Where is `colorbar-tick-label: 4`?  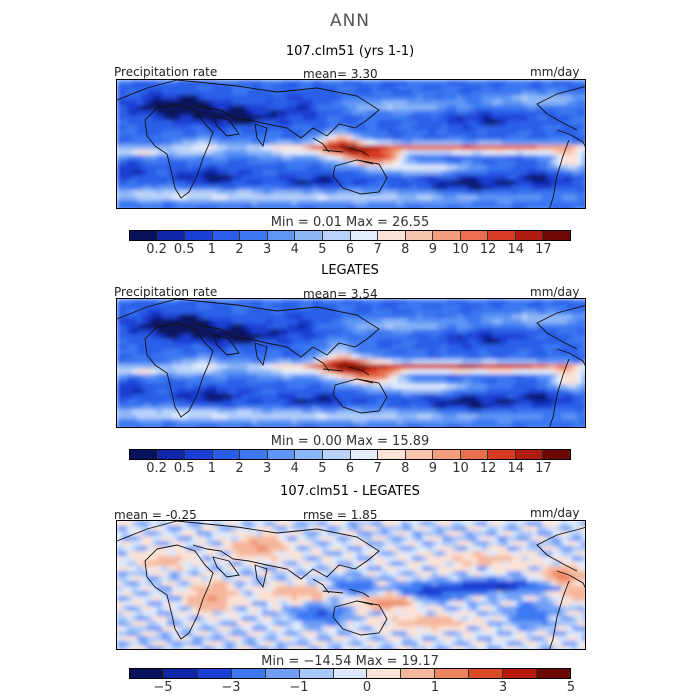
colorbar-tick-label: 4 is located at coordinates (294, 249).